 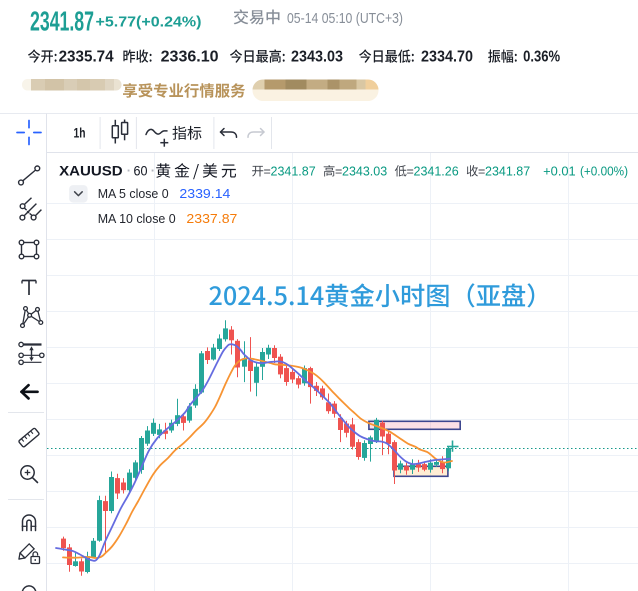 What do you see at coordinates (541, 57) in the screenshot?
I see `svg-text: 0.36%` at bounding box center [541, 57].